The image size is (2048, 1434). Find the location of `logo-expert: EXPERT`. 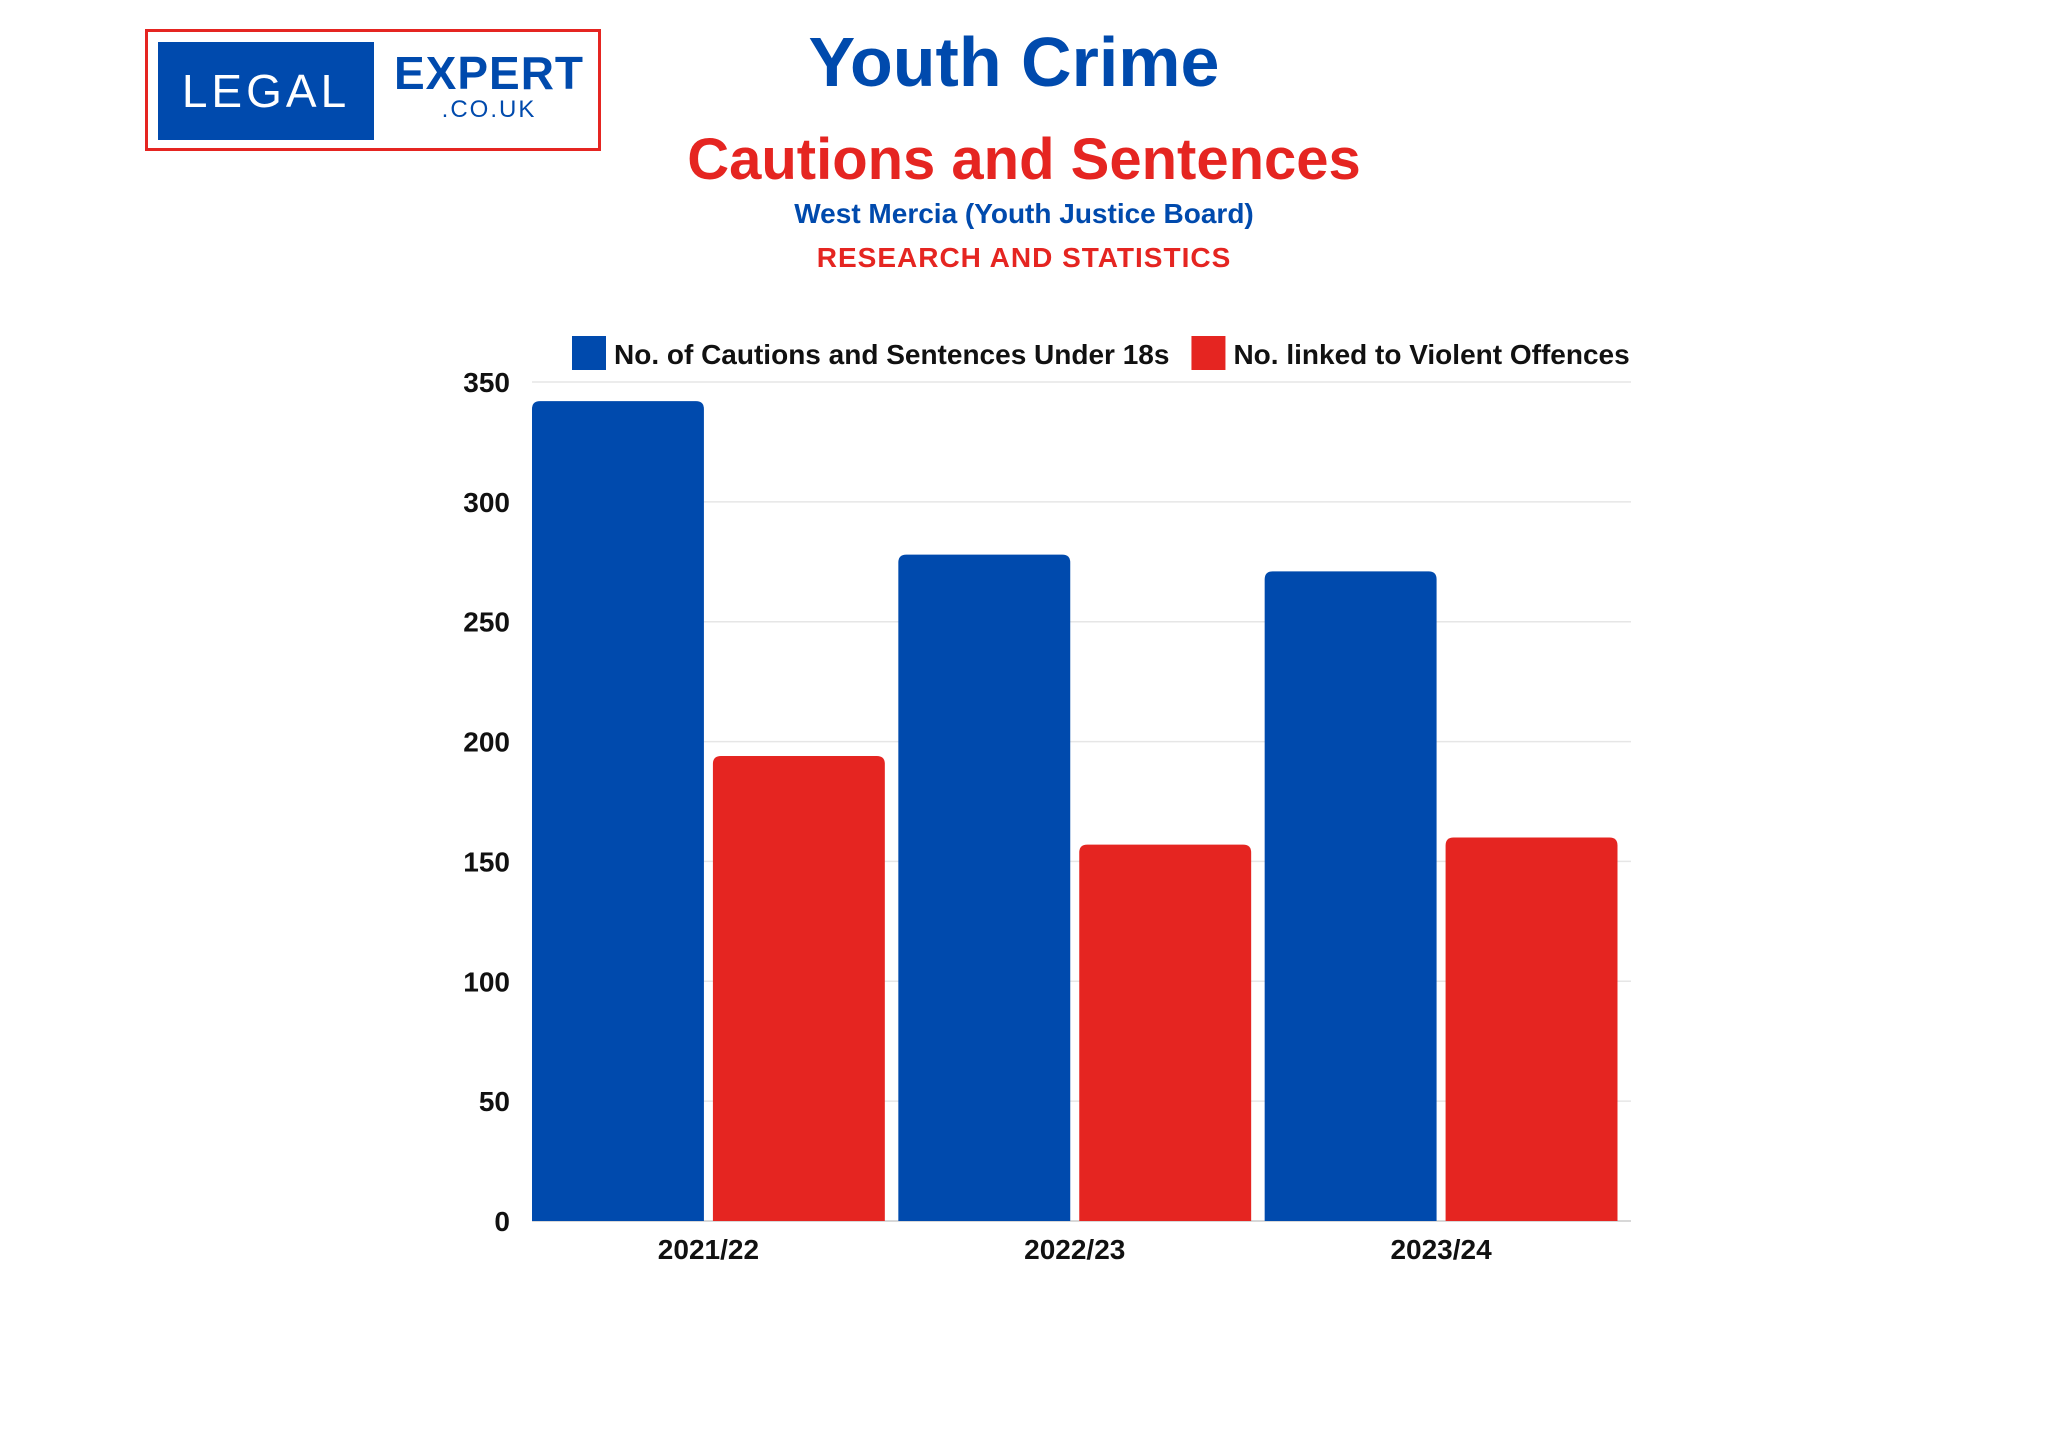

logo-expert: EXPERT is located at coordinates (489, 73).